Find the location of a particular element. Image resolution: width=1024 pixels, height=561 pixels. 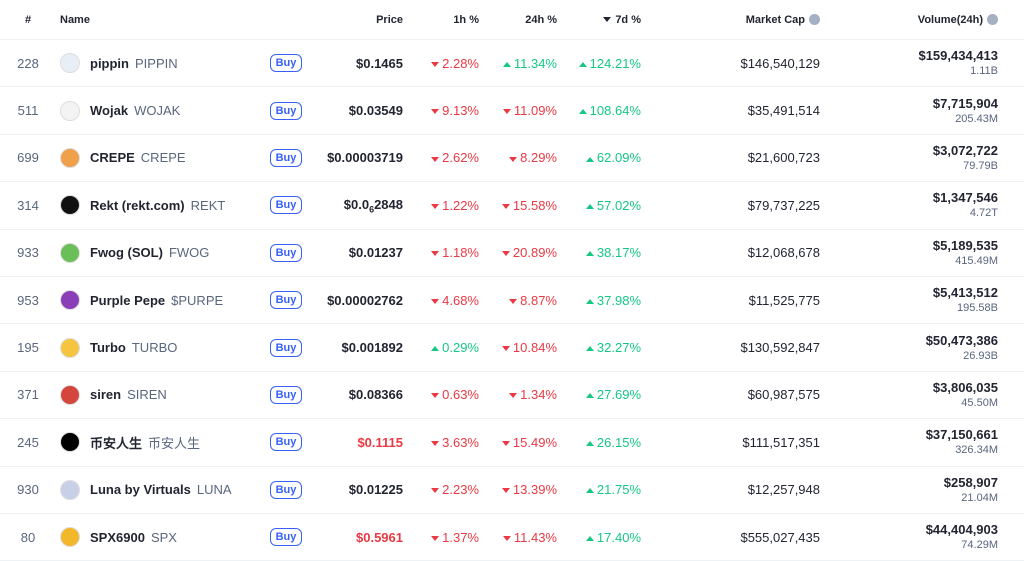

h24-change-cell: 15.49% is located at coordinates (518, 442).